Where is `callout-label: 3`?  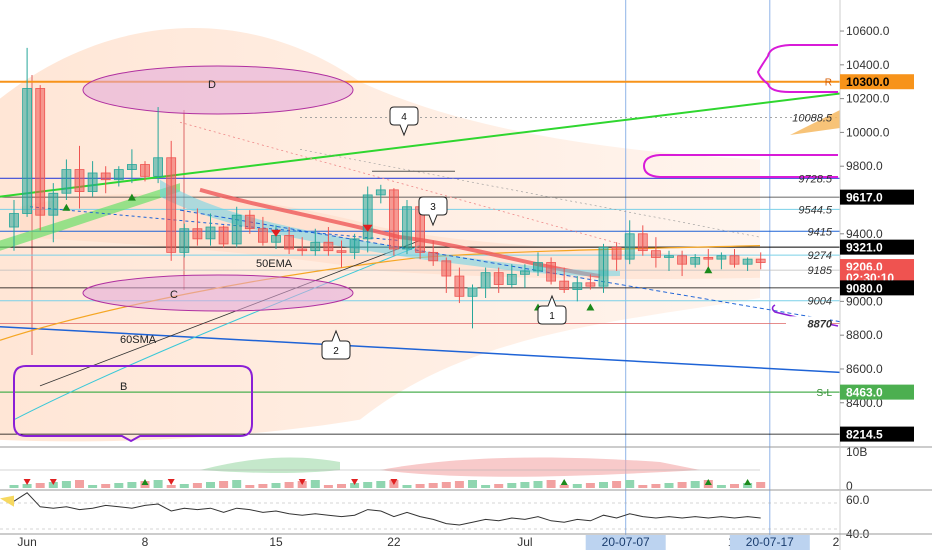 callout-label: 3 is located at coordinates (433, 207).